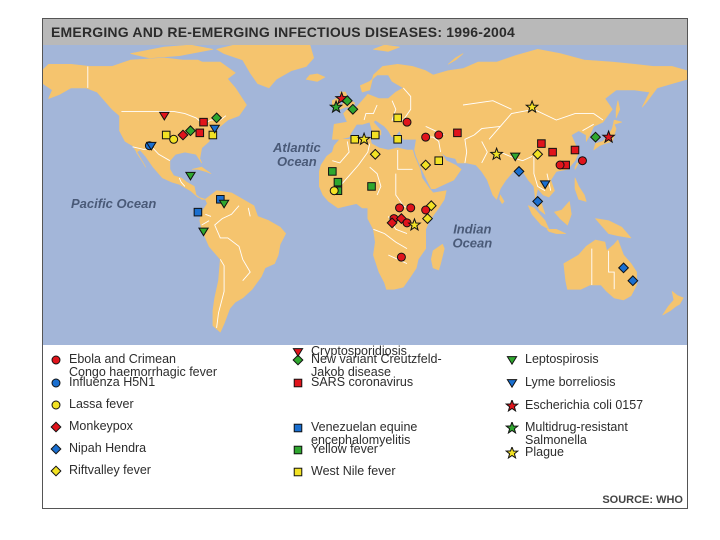 The image size is (720, 540). What do you see at coordinates (297, 161) in the screenshot?
I see `atlantic-ocean-label-line: Ocean` at bounding box center [297, 161].